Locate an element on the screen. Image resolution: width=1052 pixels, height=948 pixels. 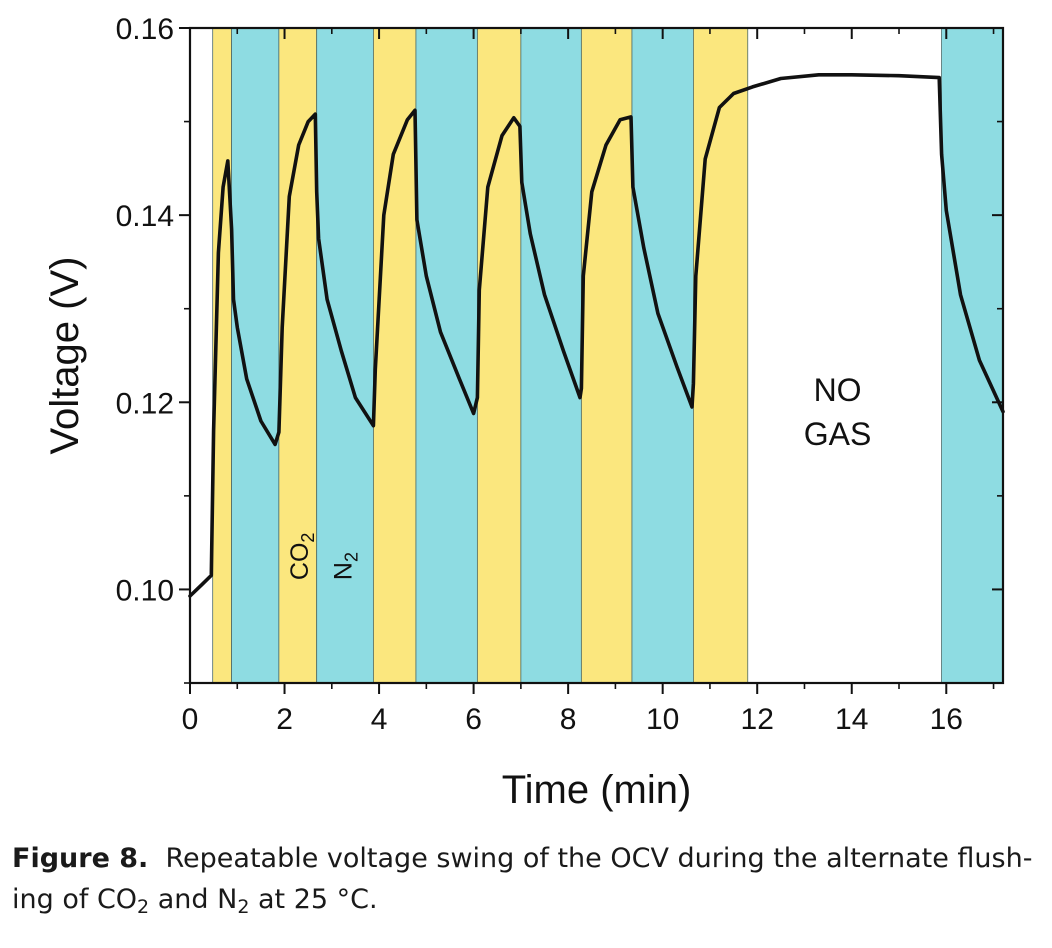
y-axis-label: Voltage (V) is located at coordinates (65, 356).